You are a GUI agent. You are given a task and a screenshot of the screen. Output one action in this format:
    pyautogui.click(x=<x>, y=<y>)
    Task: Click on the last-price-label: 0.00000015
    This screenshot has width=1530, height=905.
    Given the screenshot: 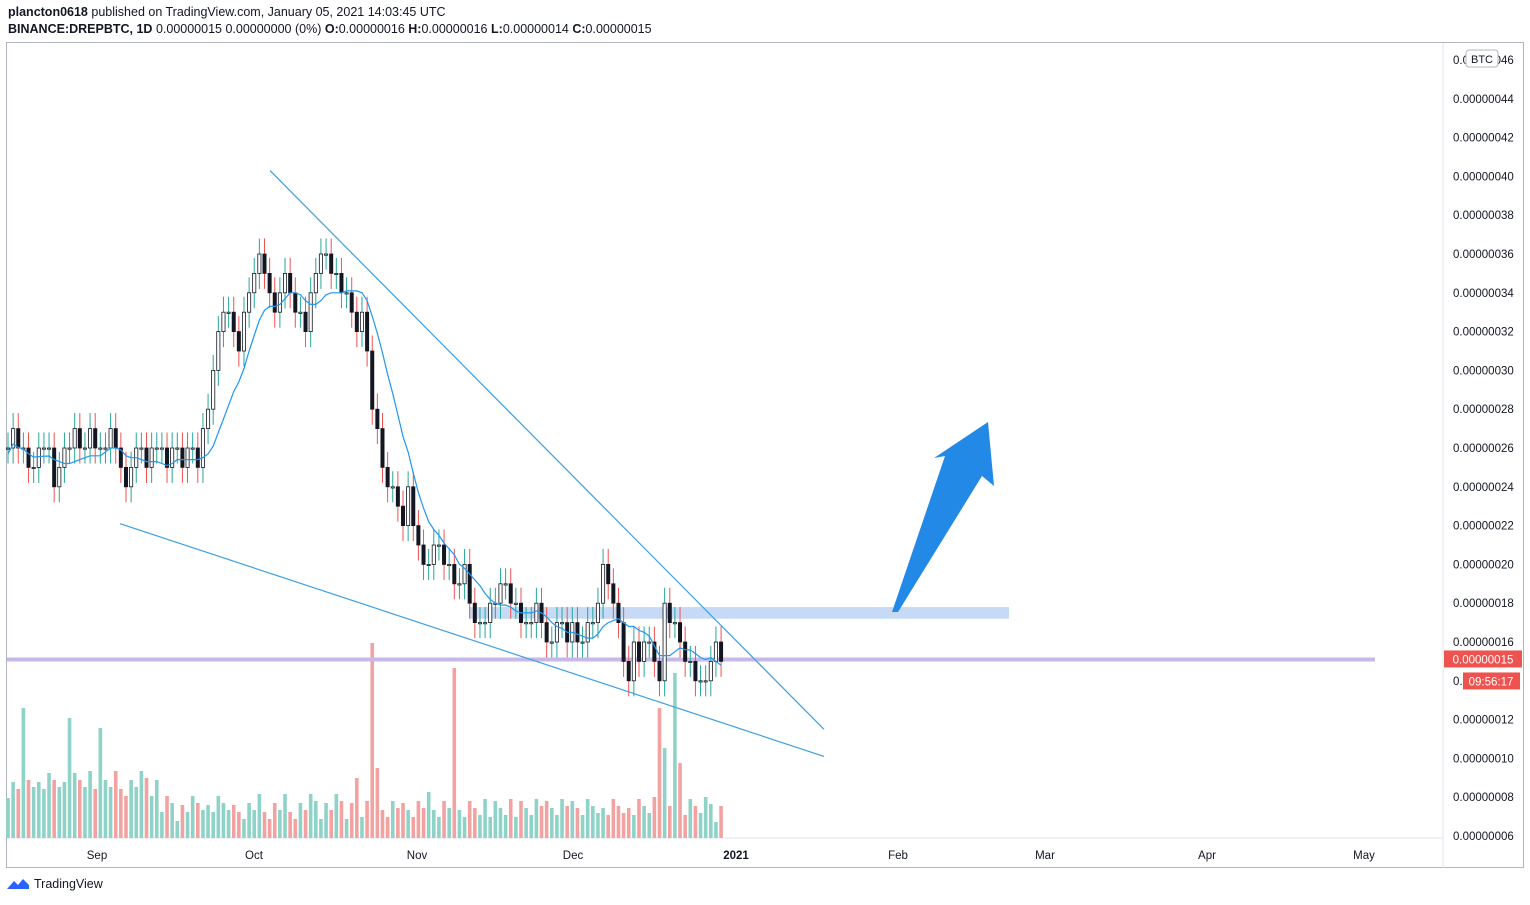 What is the action you would take?
    pyautogui.click(x=1483, y=660)
    